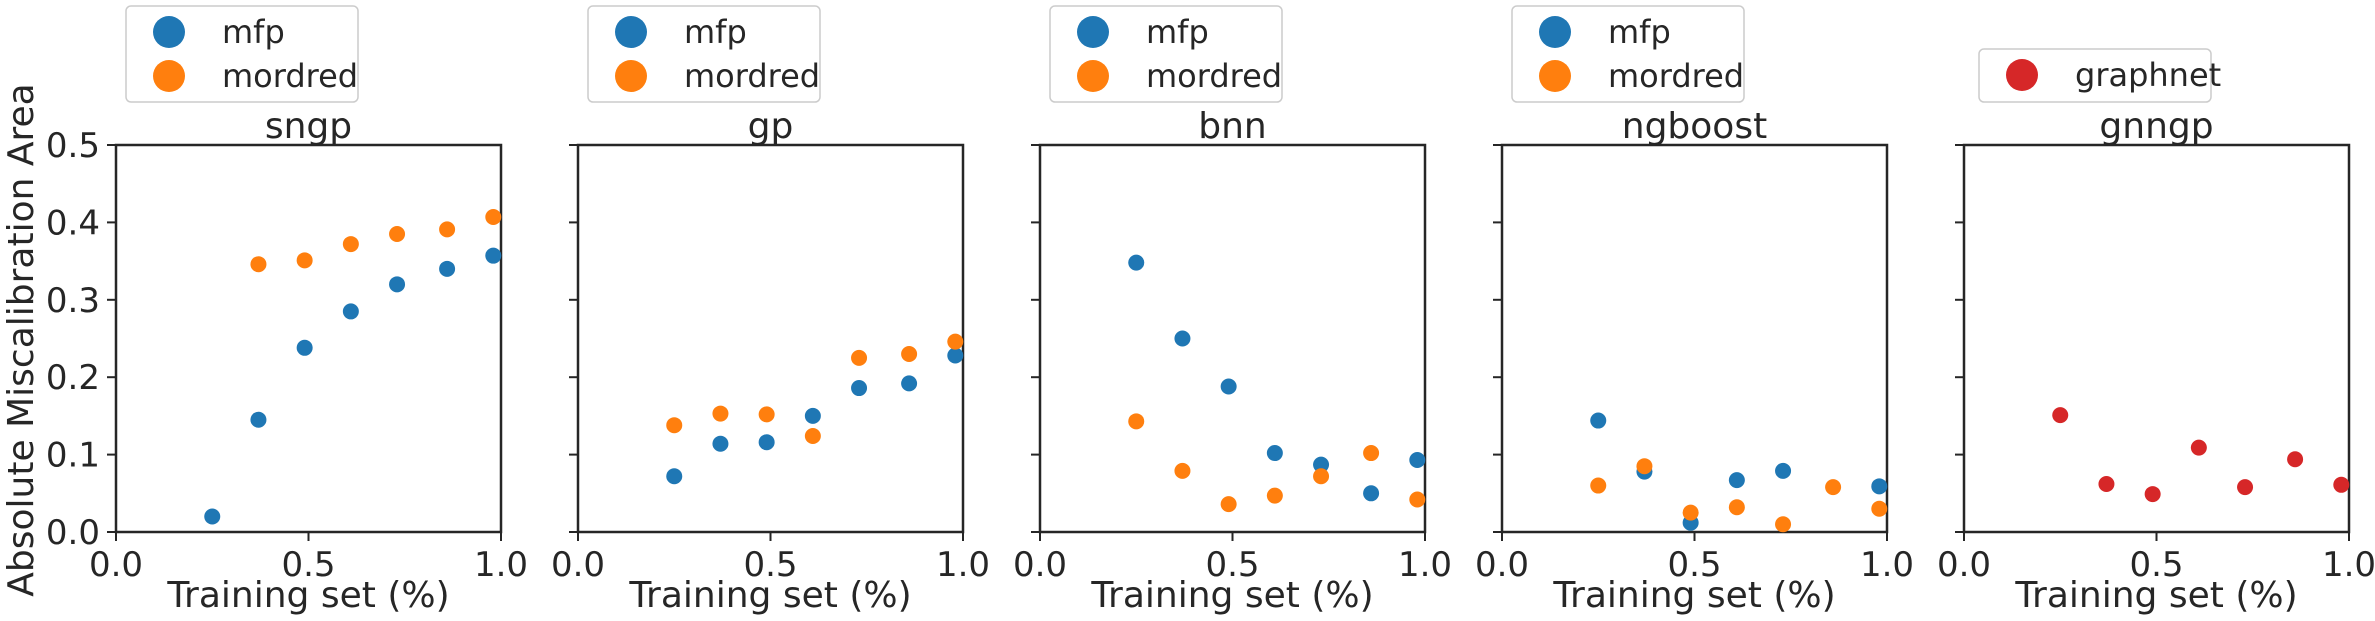  I want to click on legend-marker-graphnet, so click(2022, 75).